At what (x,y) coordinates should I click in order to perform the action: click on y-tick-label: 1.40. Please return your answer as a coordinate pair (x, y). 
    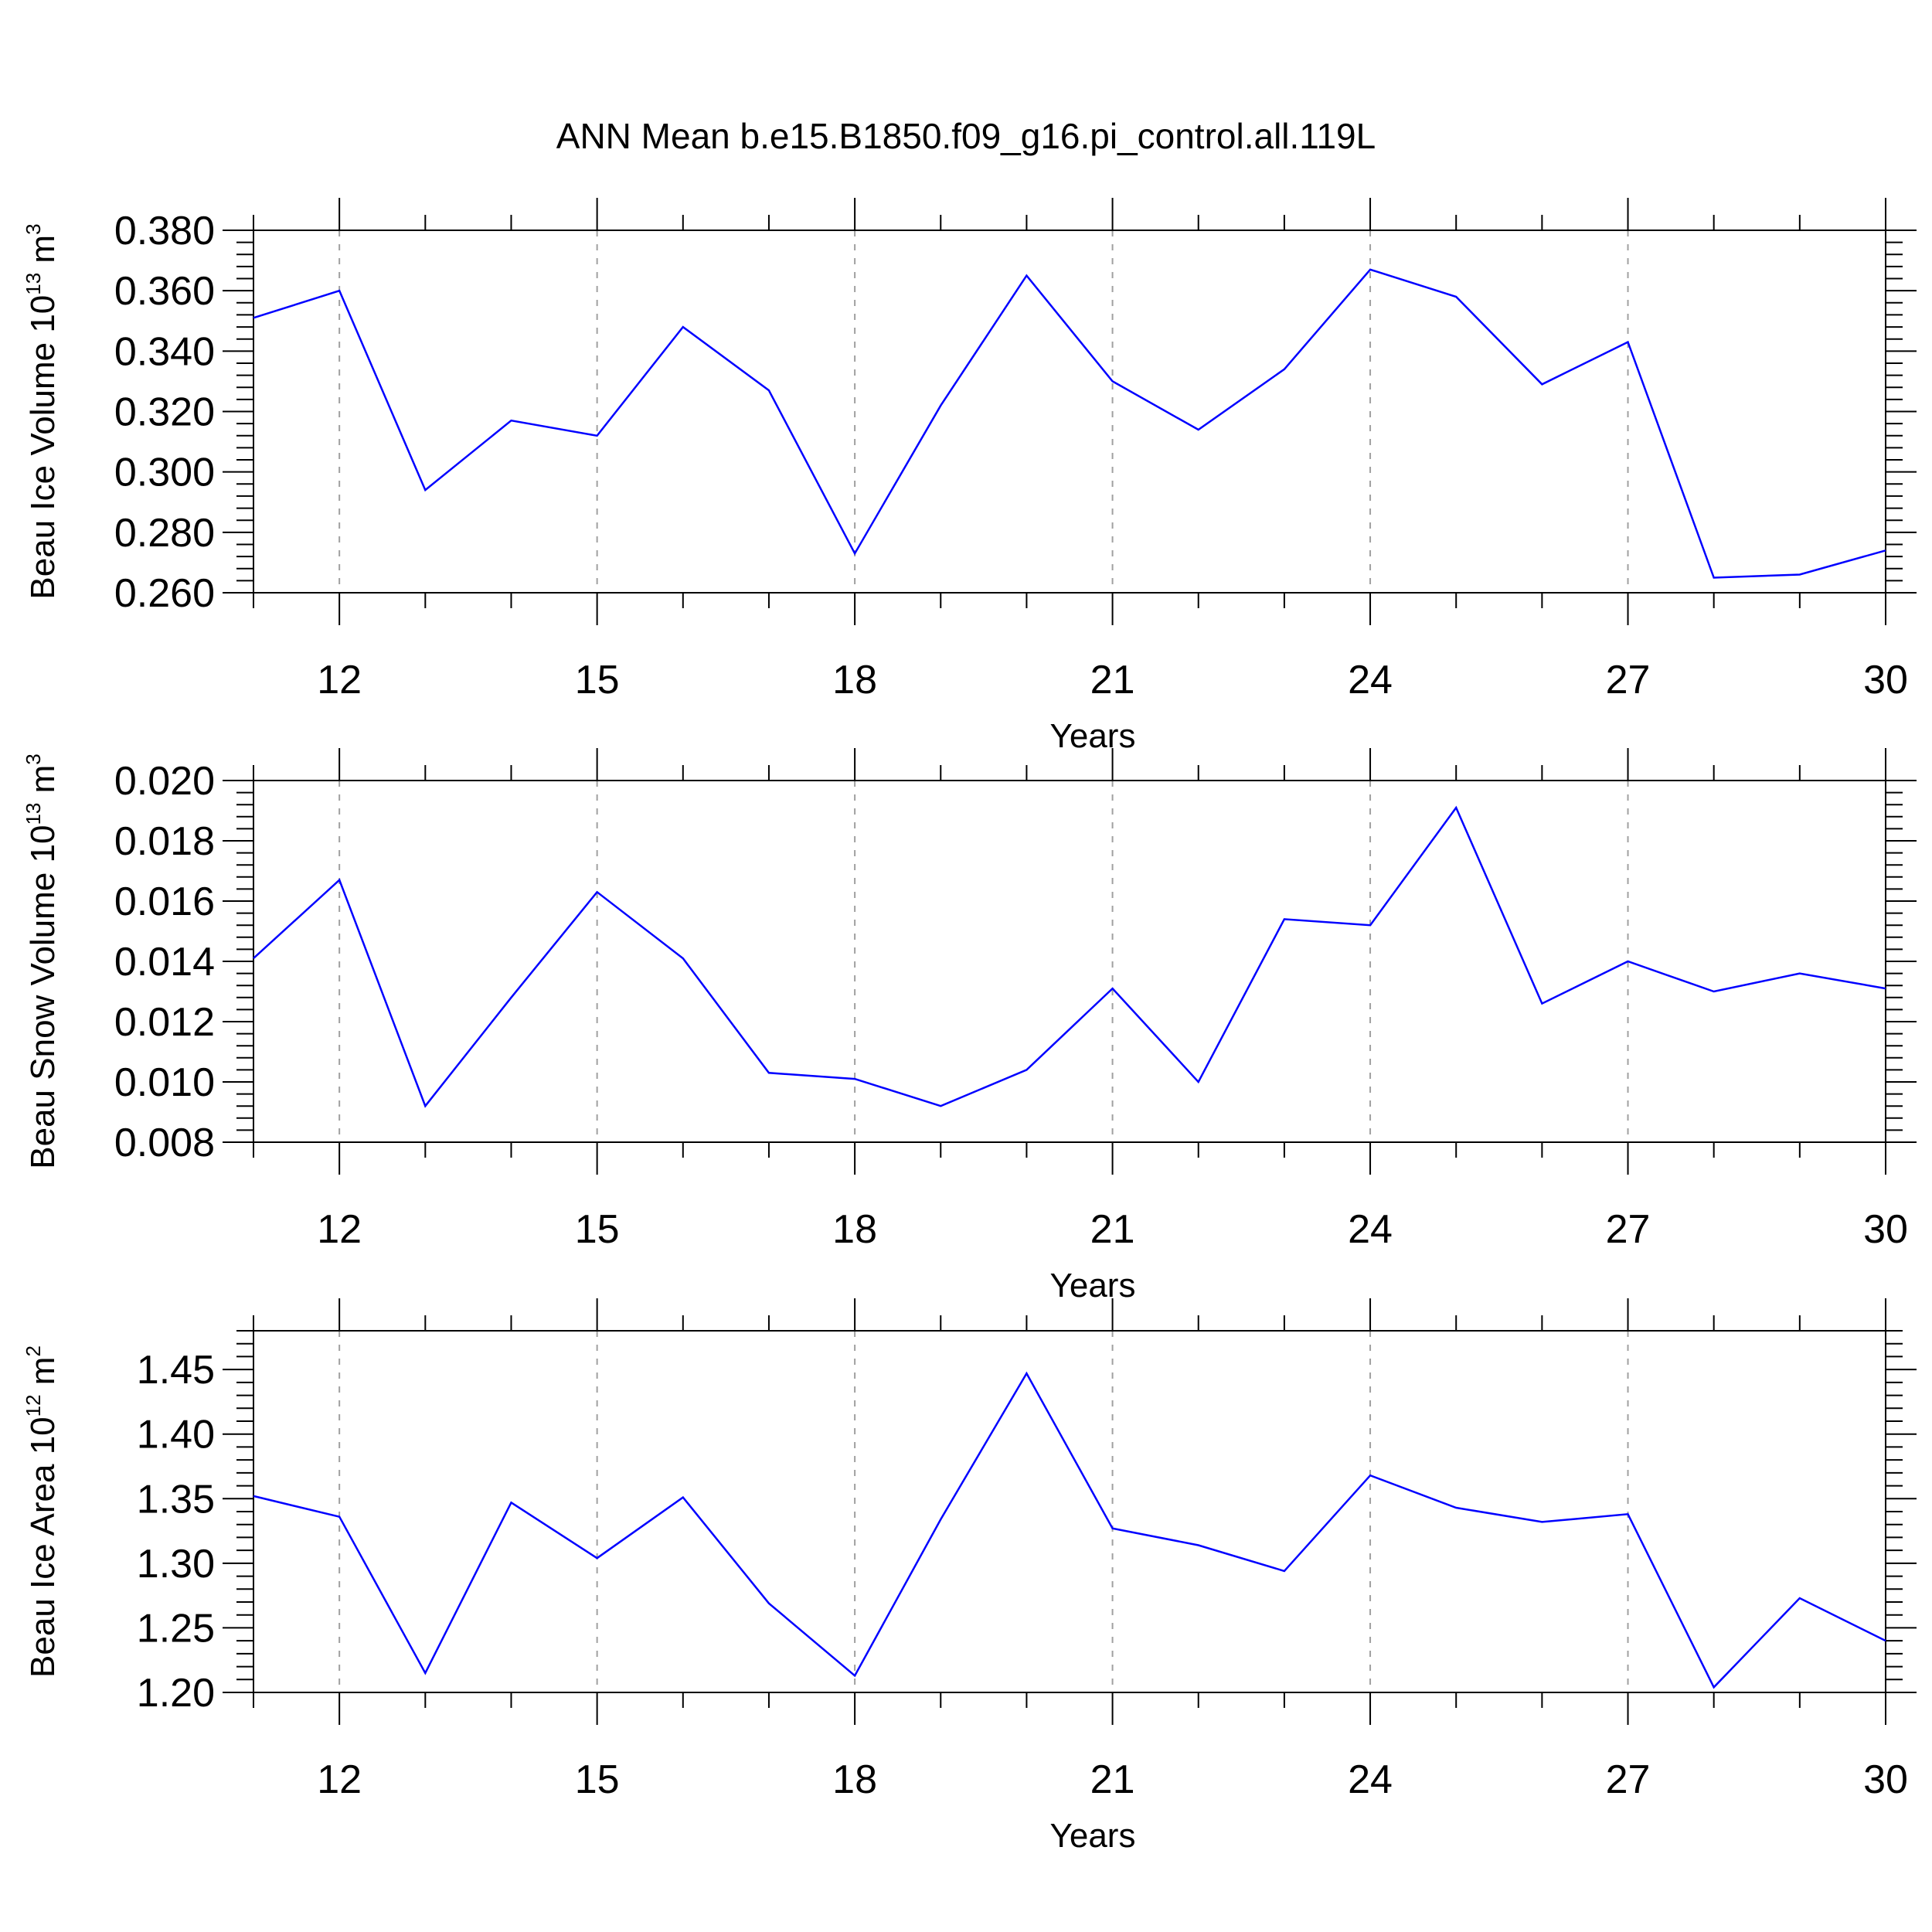
    Looking at the image, I should click on (176, 1435).